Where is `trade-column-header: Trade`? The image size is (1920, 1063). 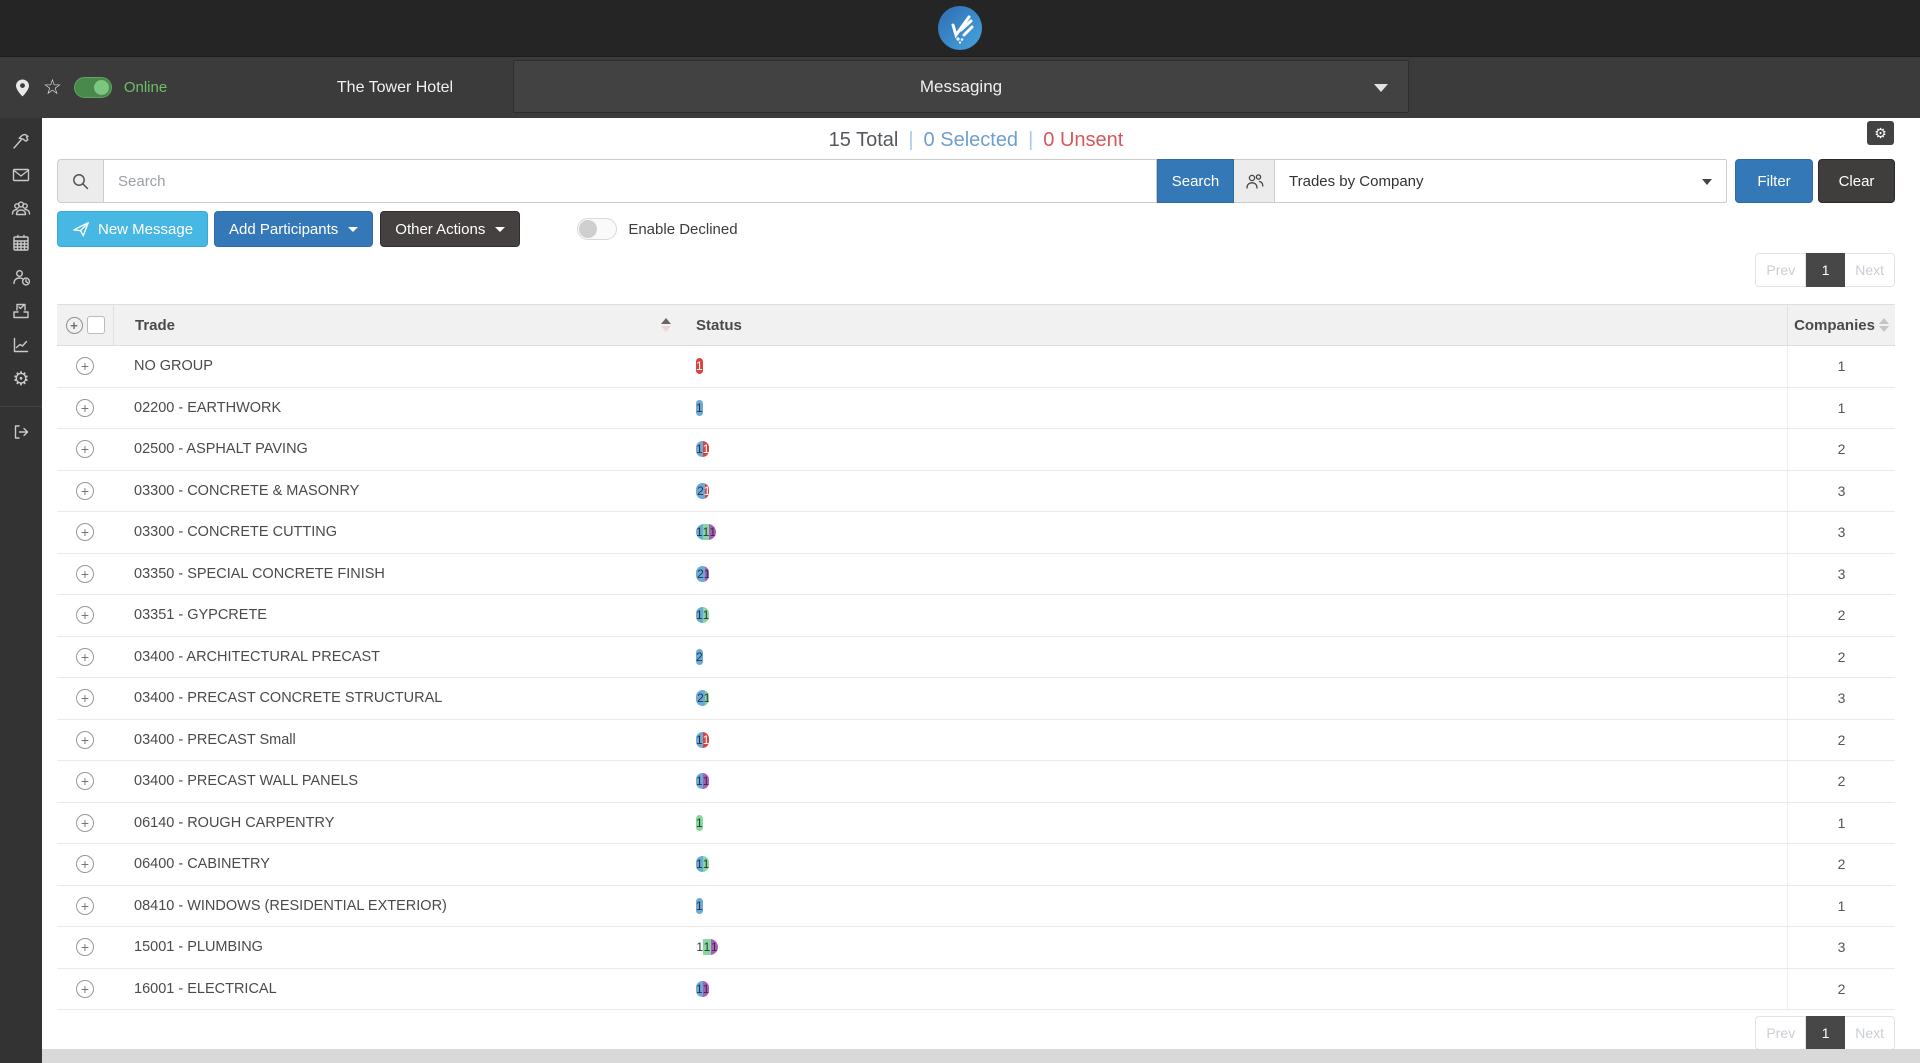 trade-column-header: Trade is located at coordinates (398, 325).